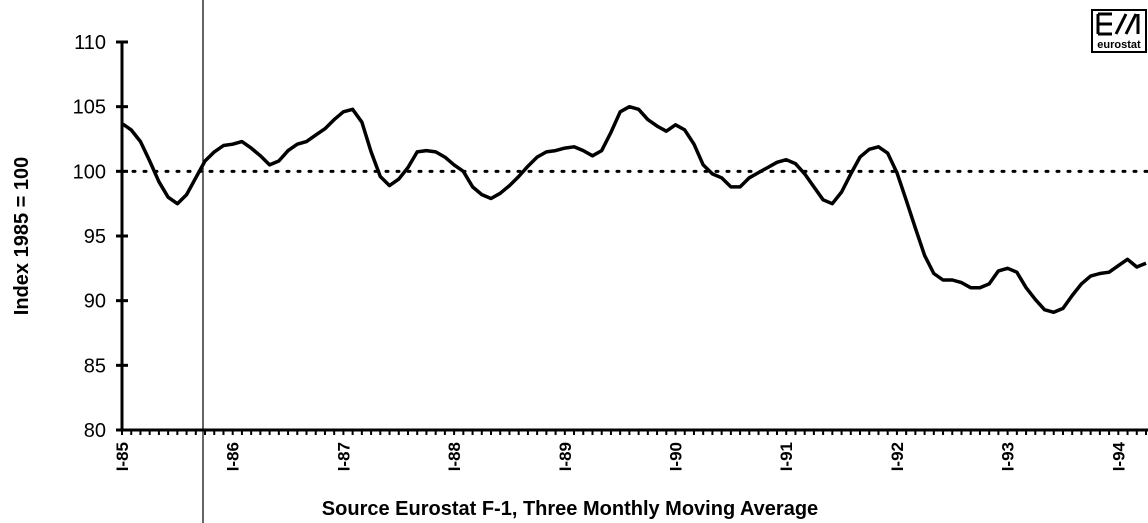 This screenshot has height=523, width=1148. What do you see at coordinates (95, 366) in the screenshot?
I see `y-tick-label: 85` at bounding box center [95, 366].